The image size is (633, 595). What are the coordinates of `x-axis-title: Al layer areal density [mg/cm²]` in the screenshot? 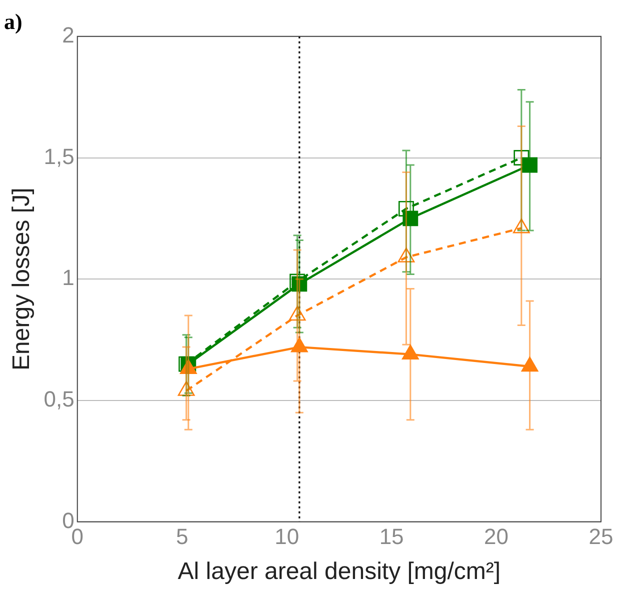 It's located at (339, 572).